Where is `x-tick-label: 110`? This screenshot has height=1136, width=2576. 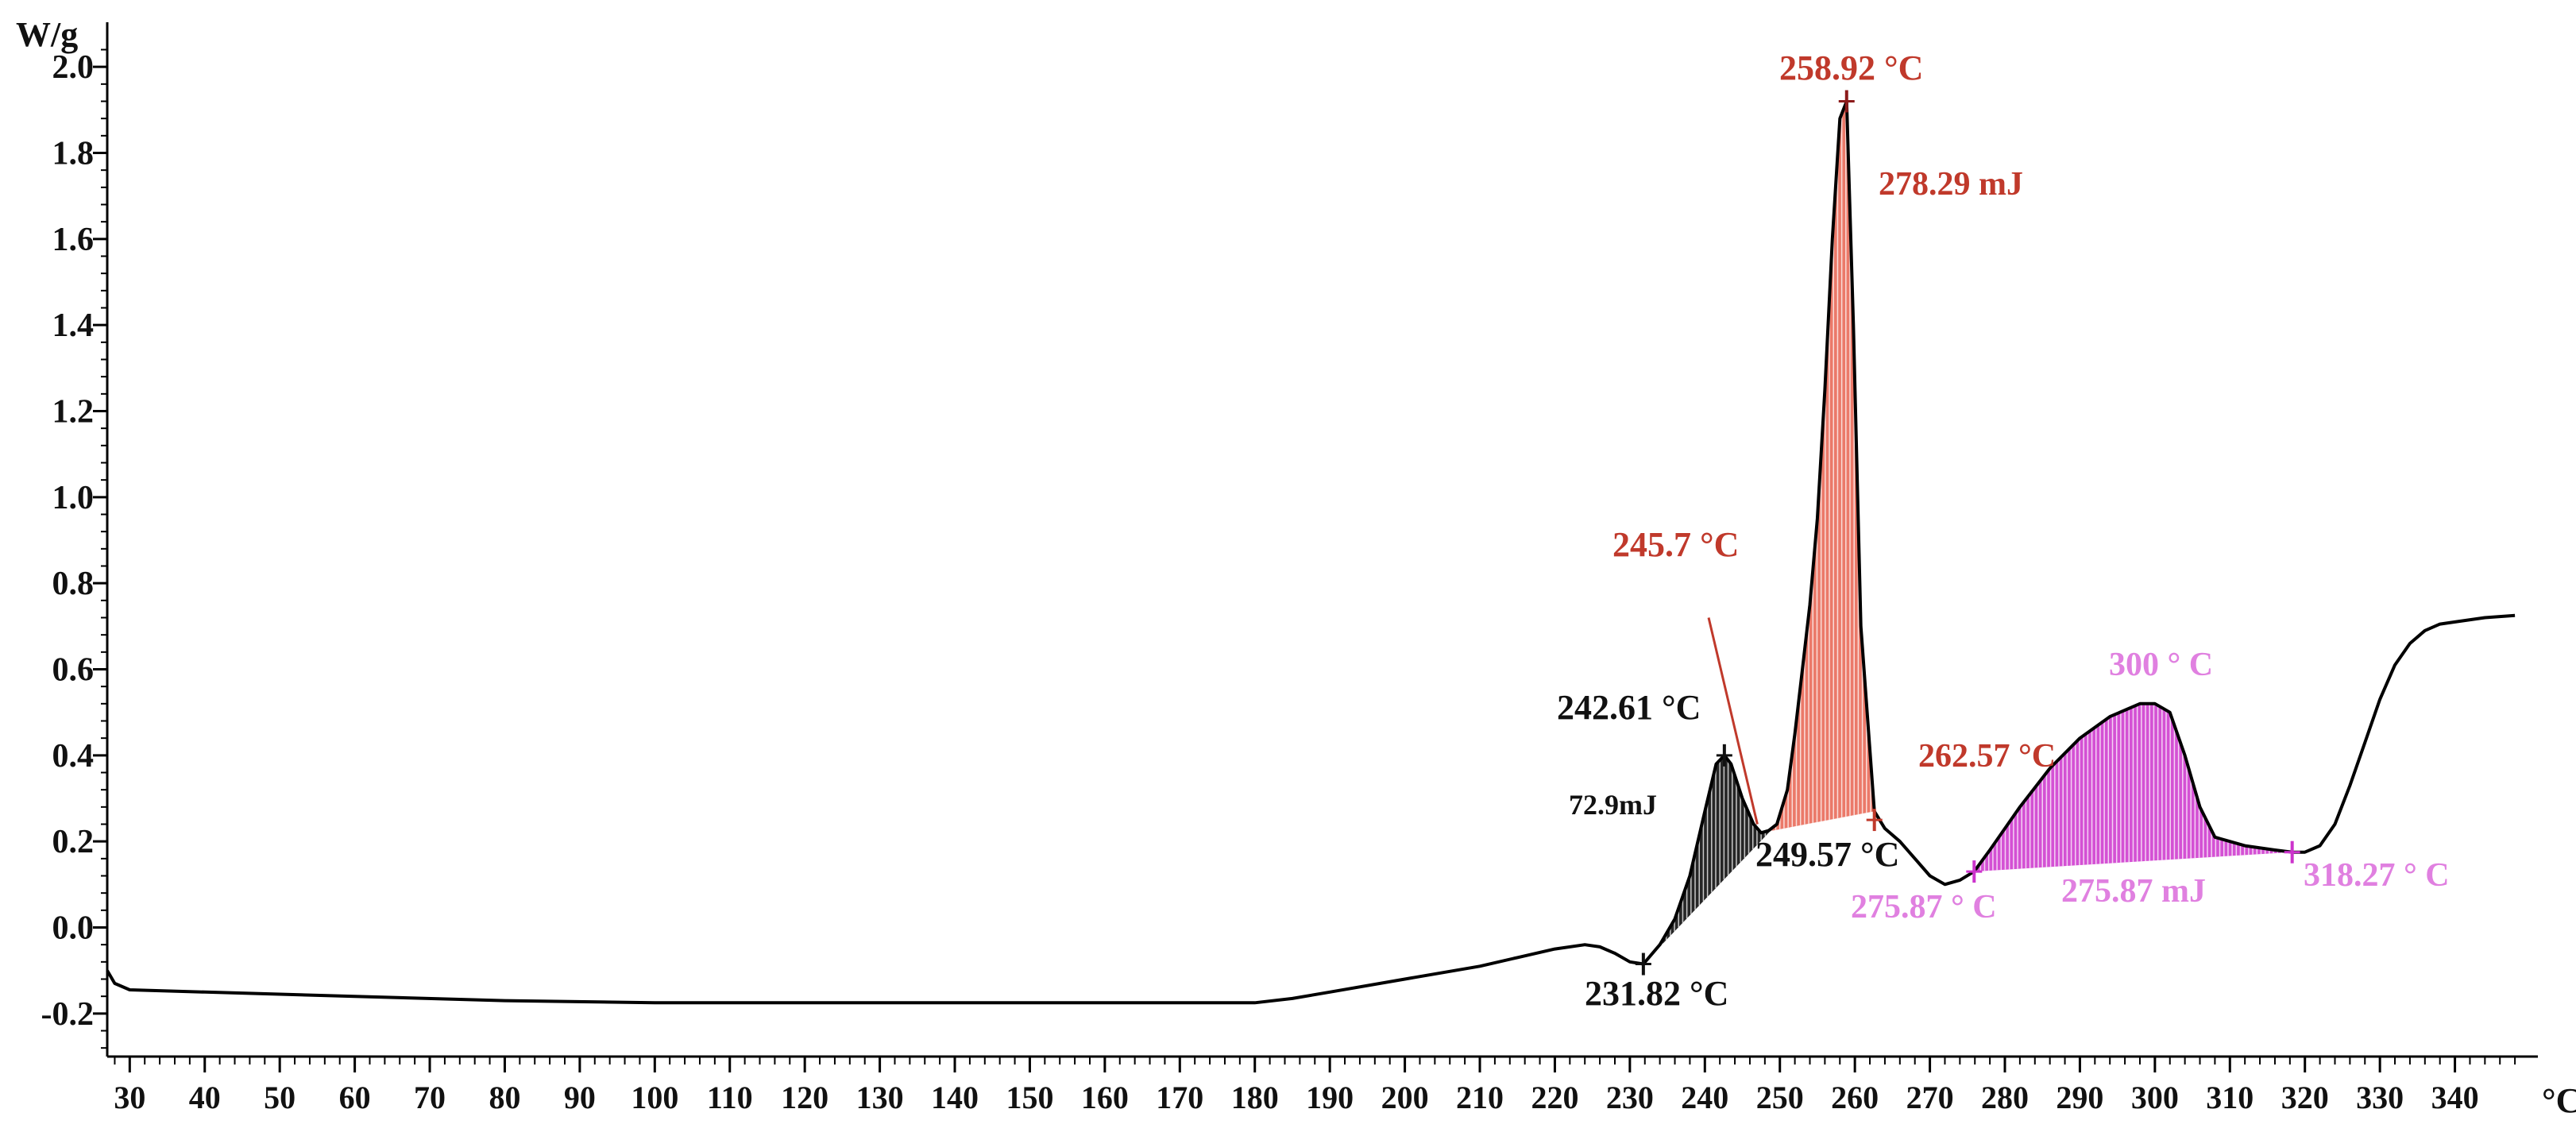 x-tick-label: 110 is located at coordinates (730, 1098).